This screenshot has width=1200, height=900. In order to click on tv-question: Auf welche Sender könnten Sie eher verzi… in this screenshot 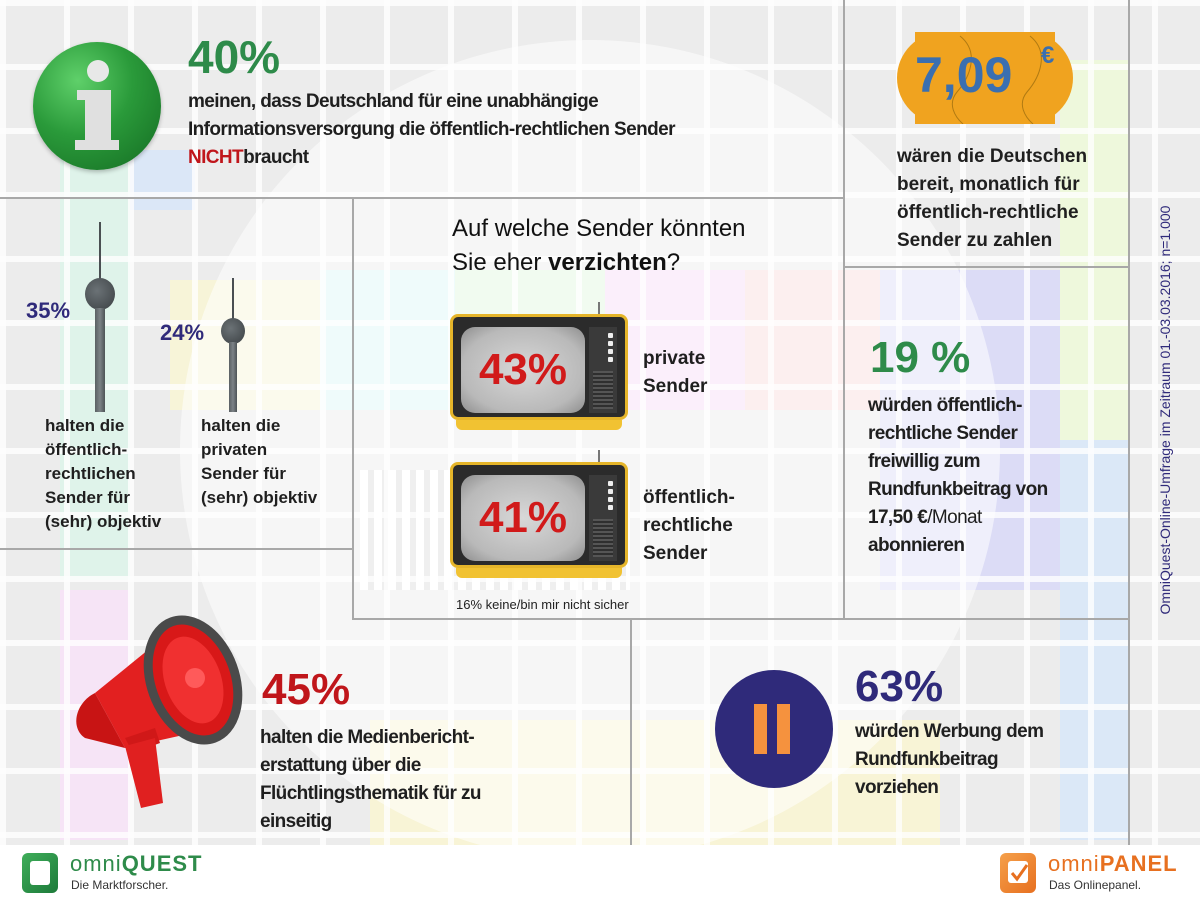, I will do `click(599, 246)`.